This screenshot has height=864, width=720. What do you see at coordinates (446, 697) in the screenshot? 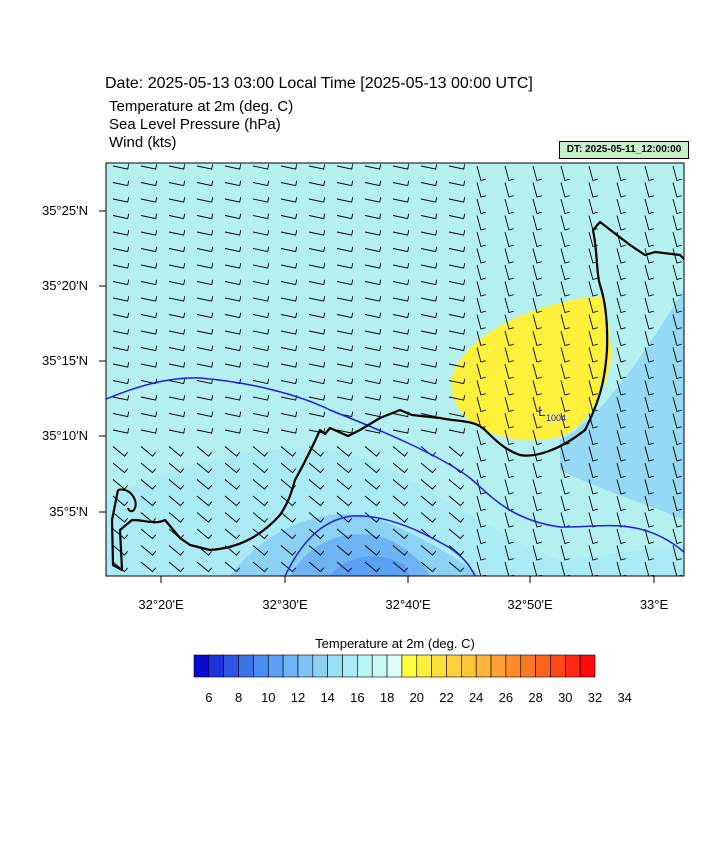
I see `colorbar-tick-label: 22` at bounding box center [446, 697].